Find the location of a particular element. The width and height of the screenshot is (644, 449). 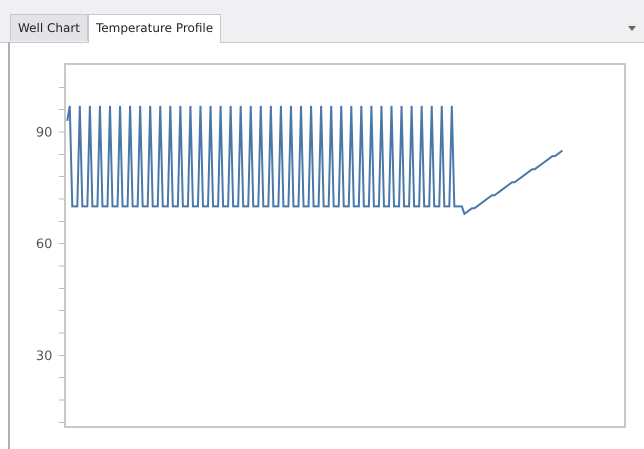

text: Temperature Profile is located at coordinates (155, 28).